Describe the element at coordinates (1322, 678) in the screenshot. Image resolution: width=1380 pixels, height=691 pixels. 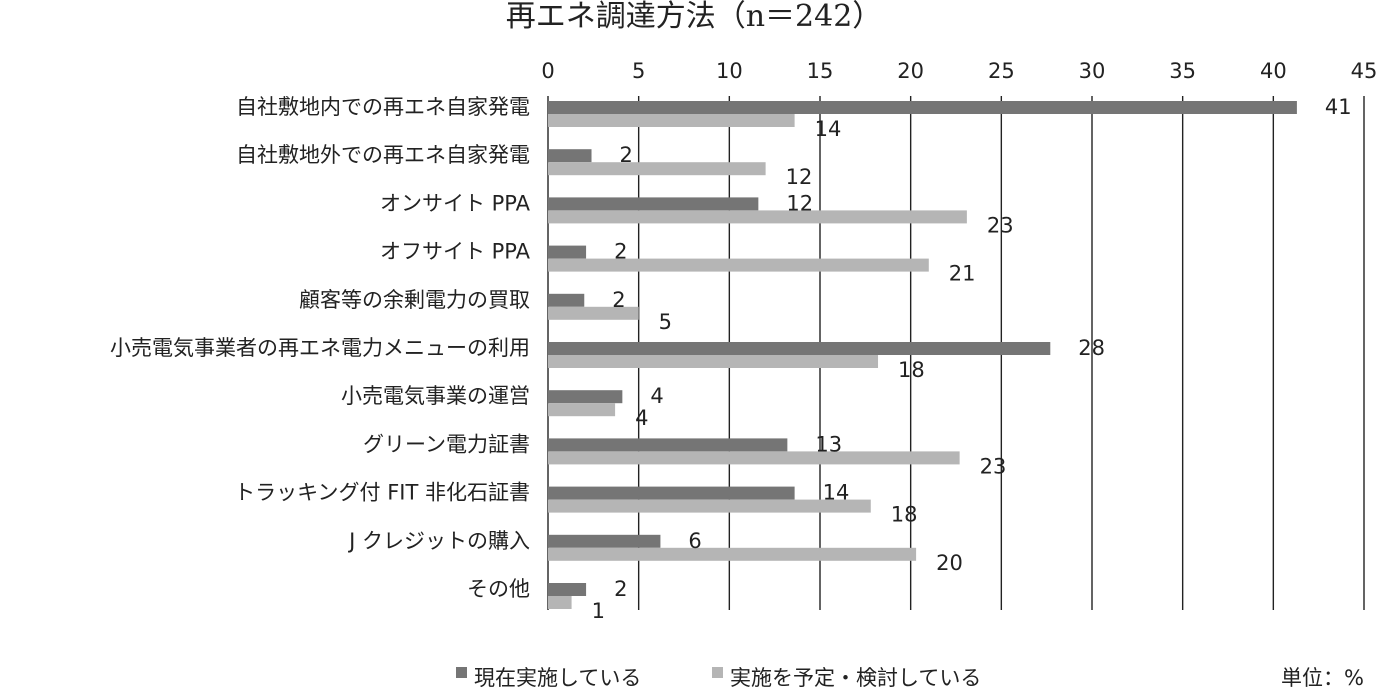
I see `unit-note: 単位：%` at that location.